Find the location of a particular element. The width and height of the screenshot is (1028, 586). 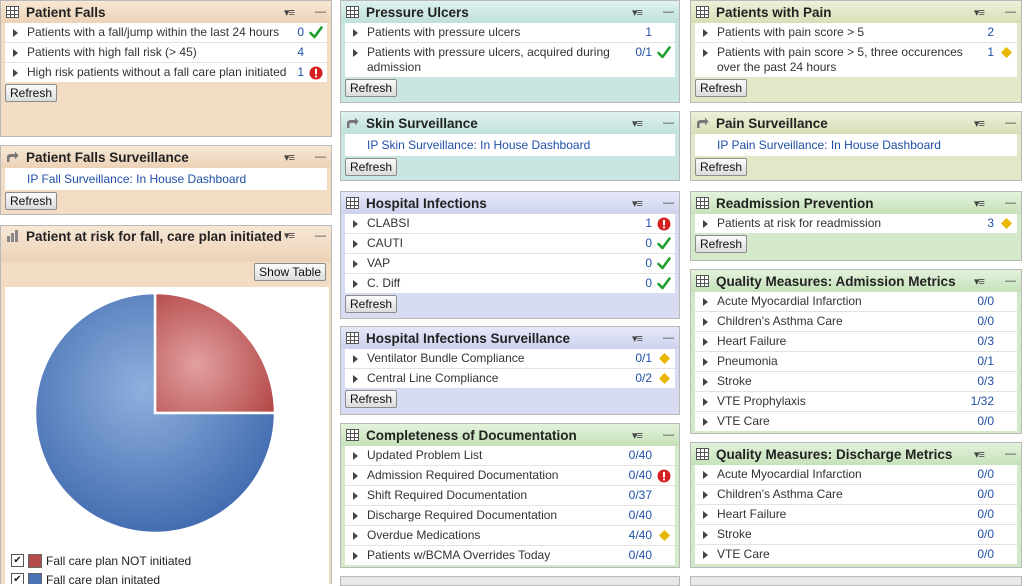

show-table-button: Show Table is located at coordinates (290, 272).